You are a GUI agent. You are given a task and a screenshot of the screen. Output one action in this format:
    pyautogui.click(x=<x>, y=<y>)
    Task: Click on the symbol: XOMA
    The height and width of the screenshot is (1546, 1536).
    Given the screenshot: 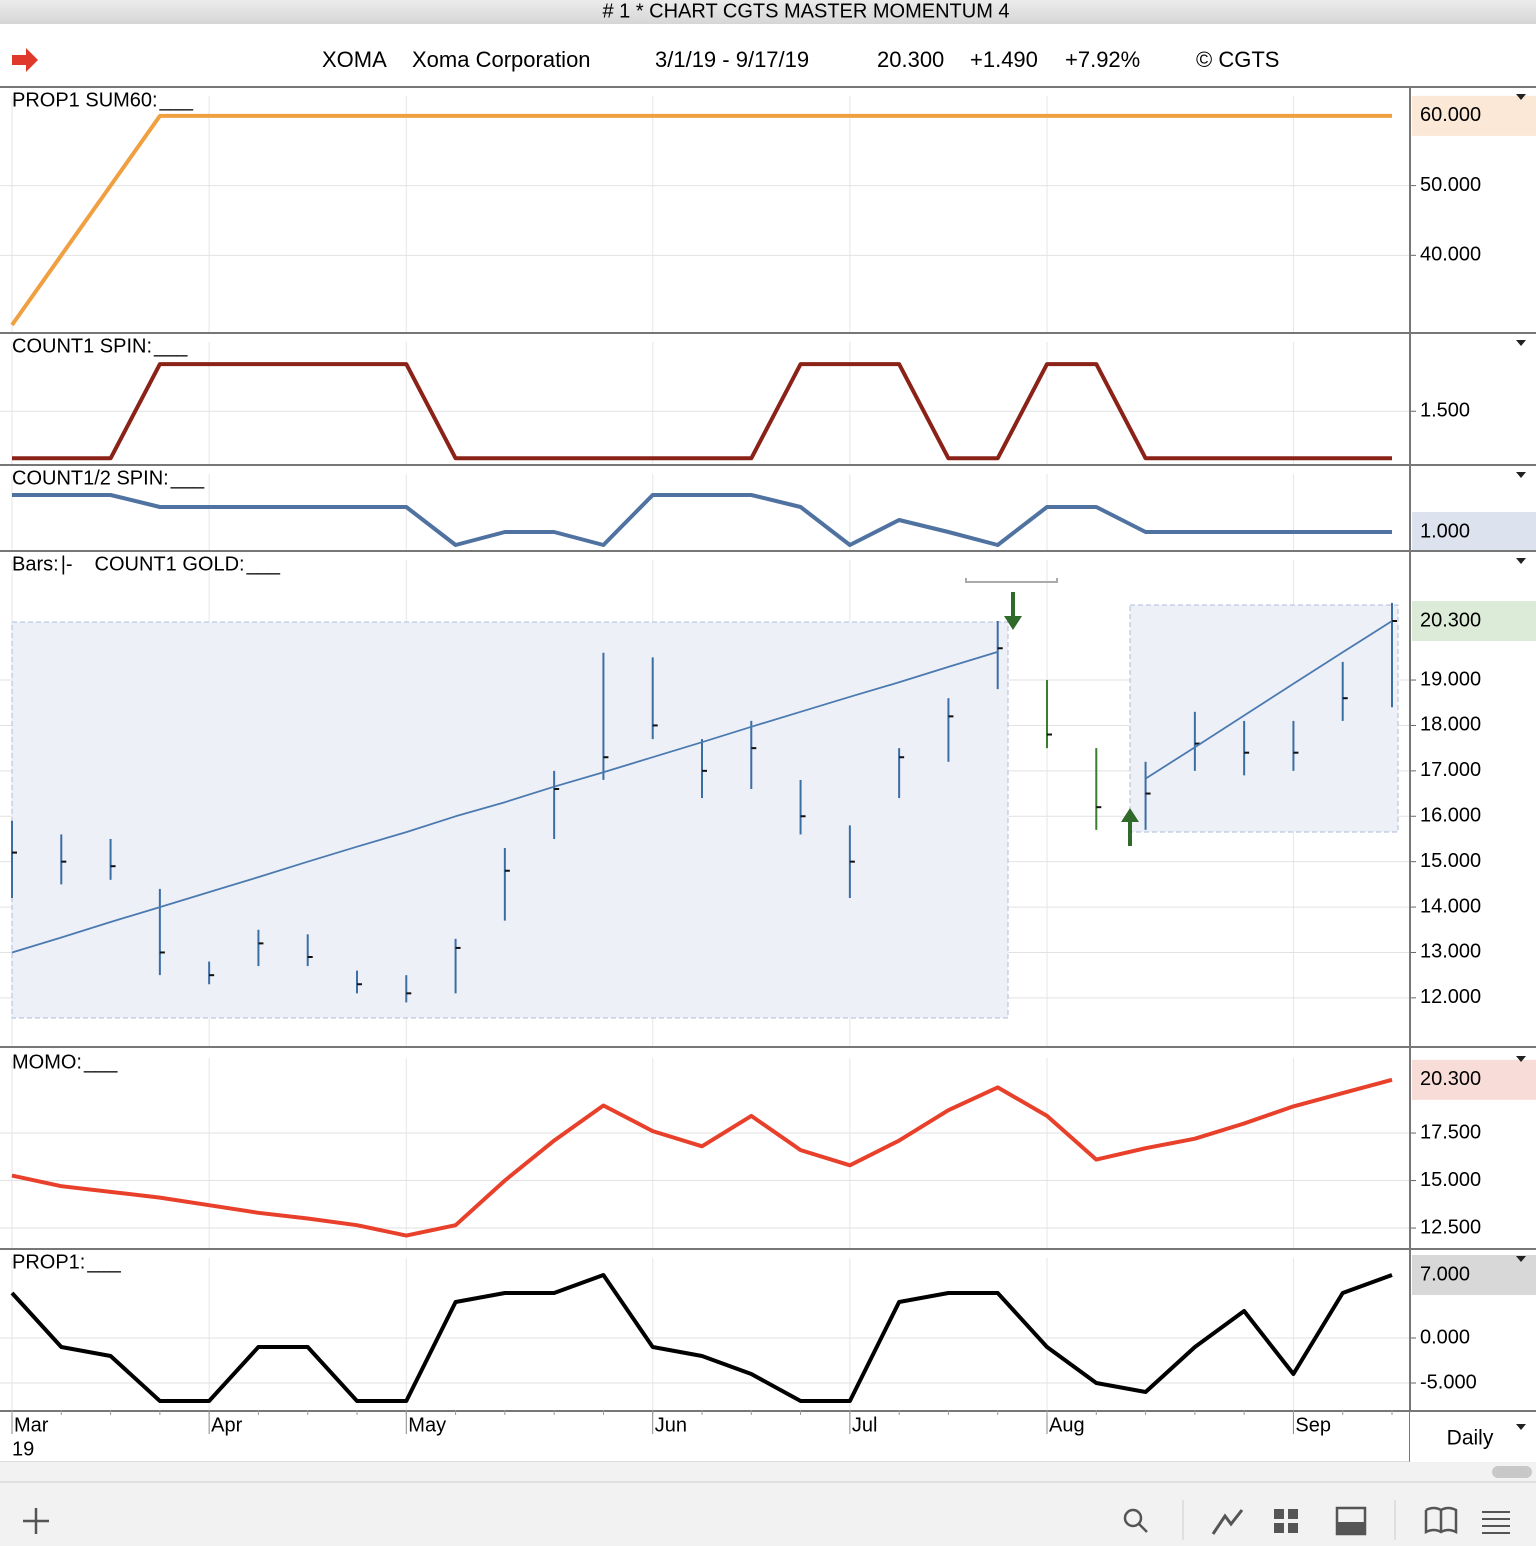 What is the action you would take?
    pyautogui.click(x=354, y=59)
    